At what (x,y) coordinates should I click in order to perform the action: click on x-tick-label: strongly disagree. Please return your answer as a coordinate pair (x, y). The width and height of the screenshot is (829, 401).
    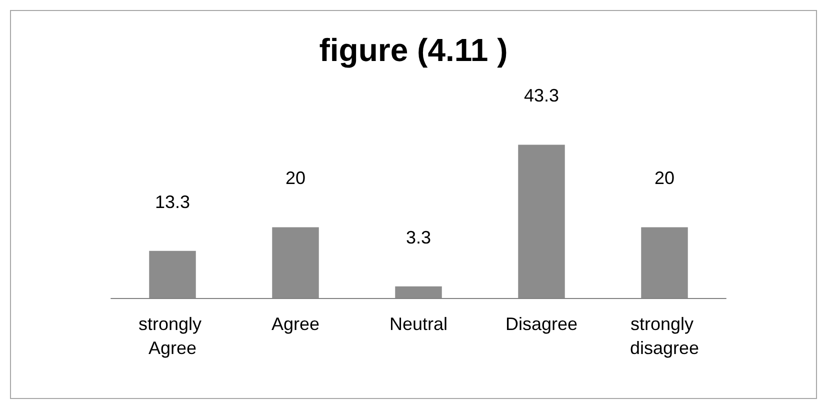
    Looking at the image, I should click on (665, 336).